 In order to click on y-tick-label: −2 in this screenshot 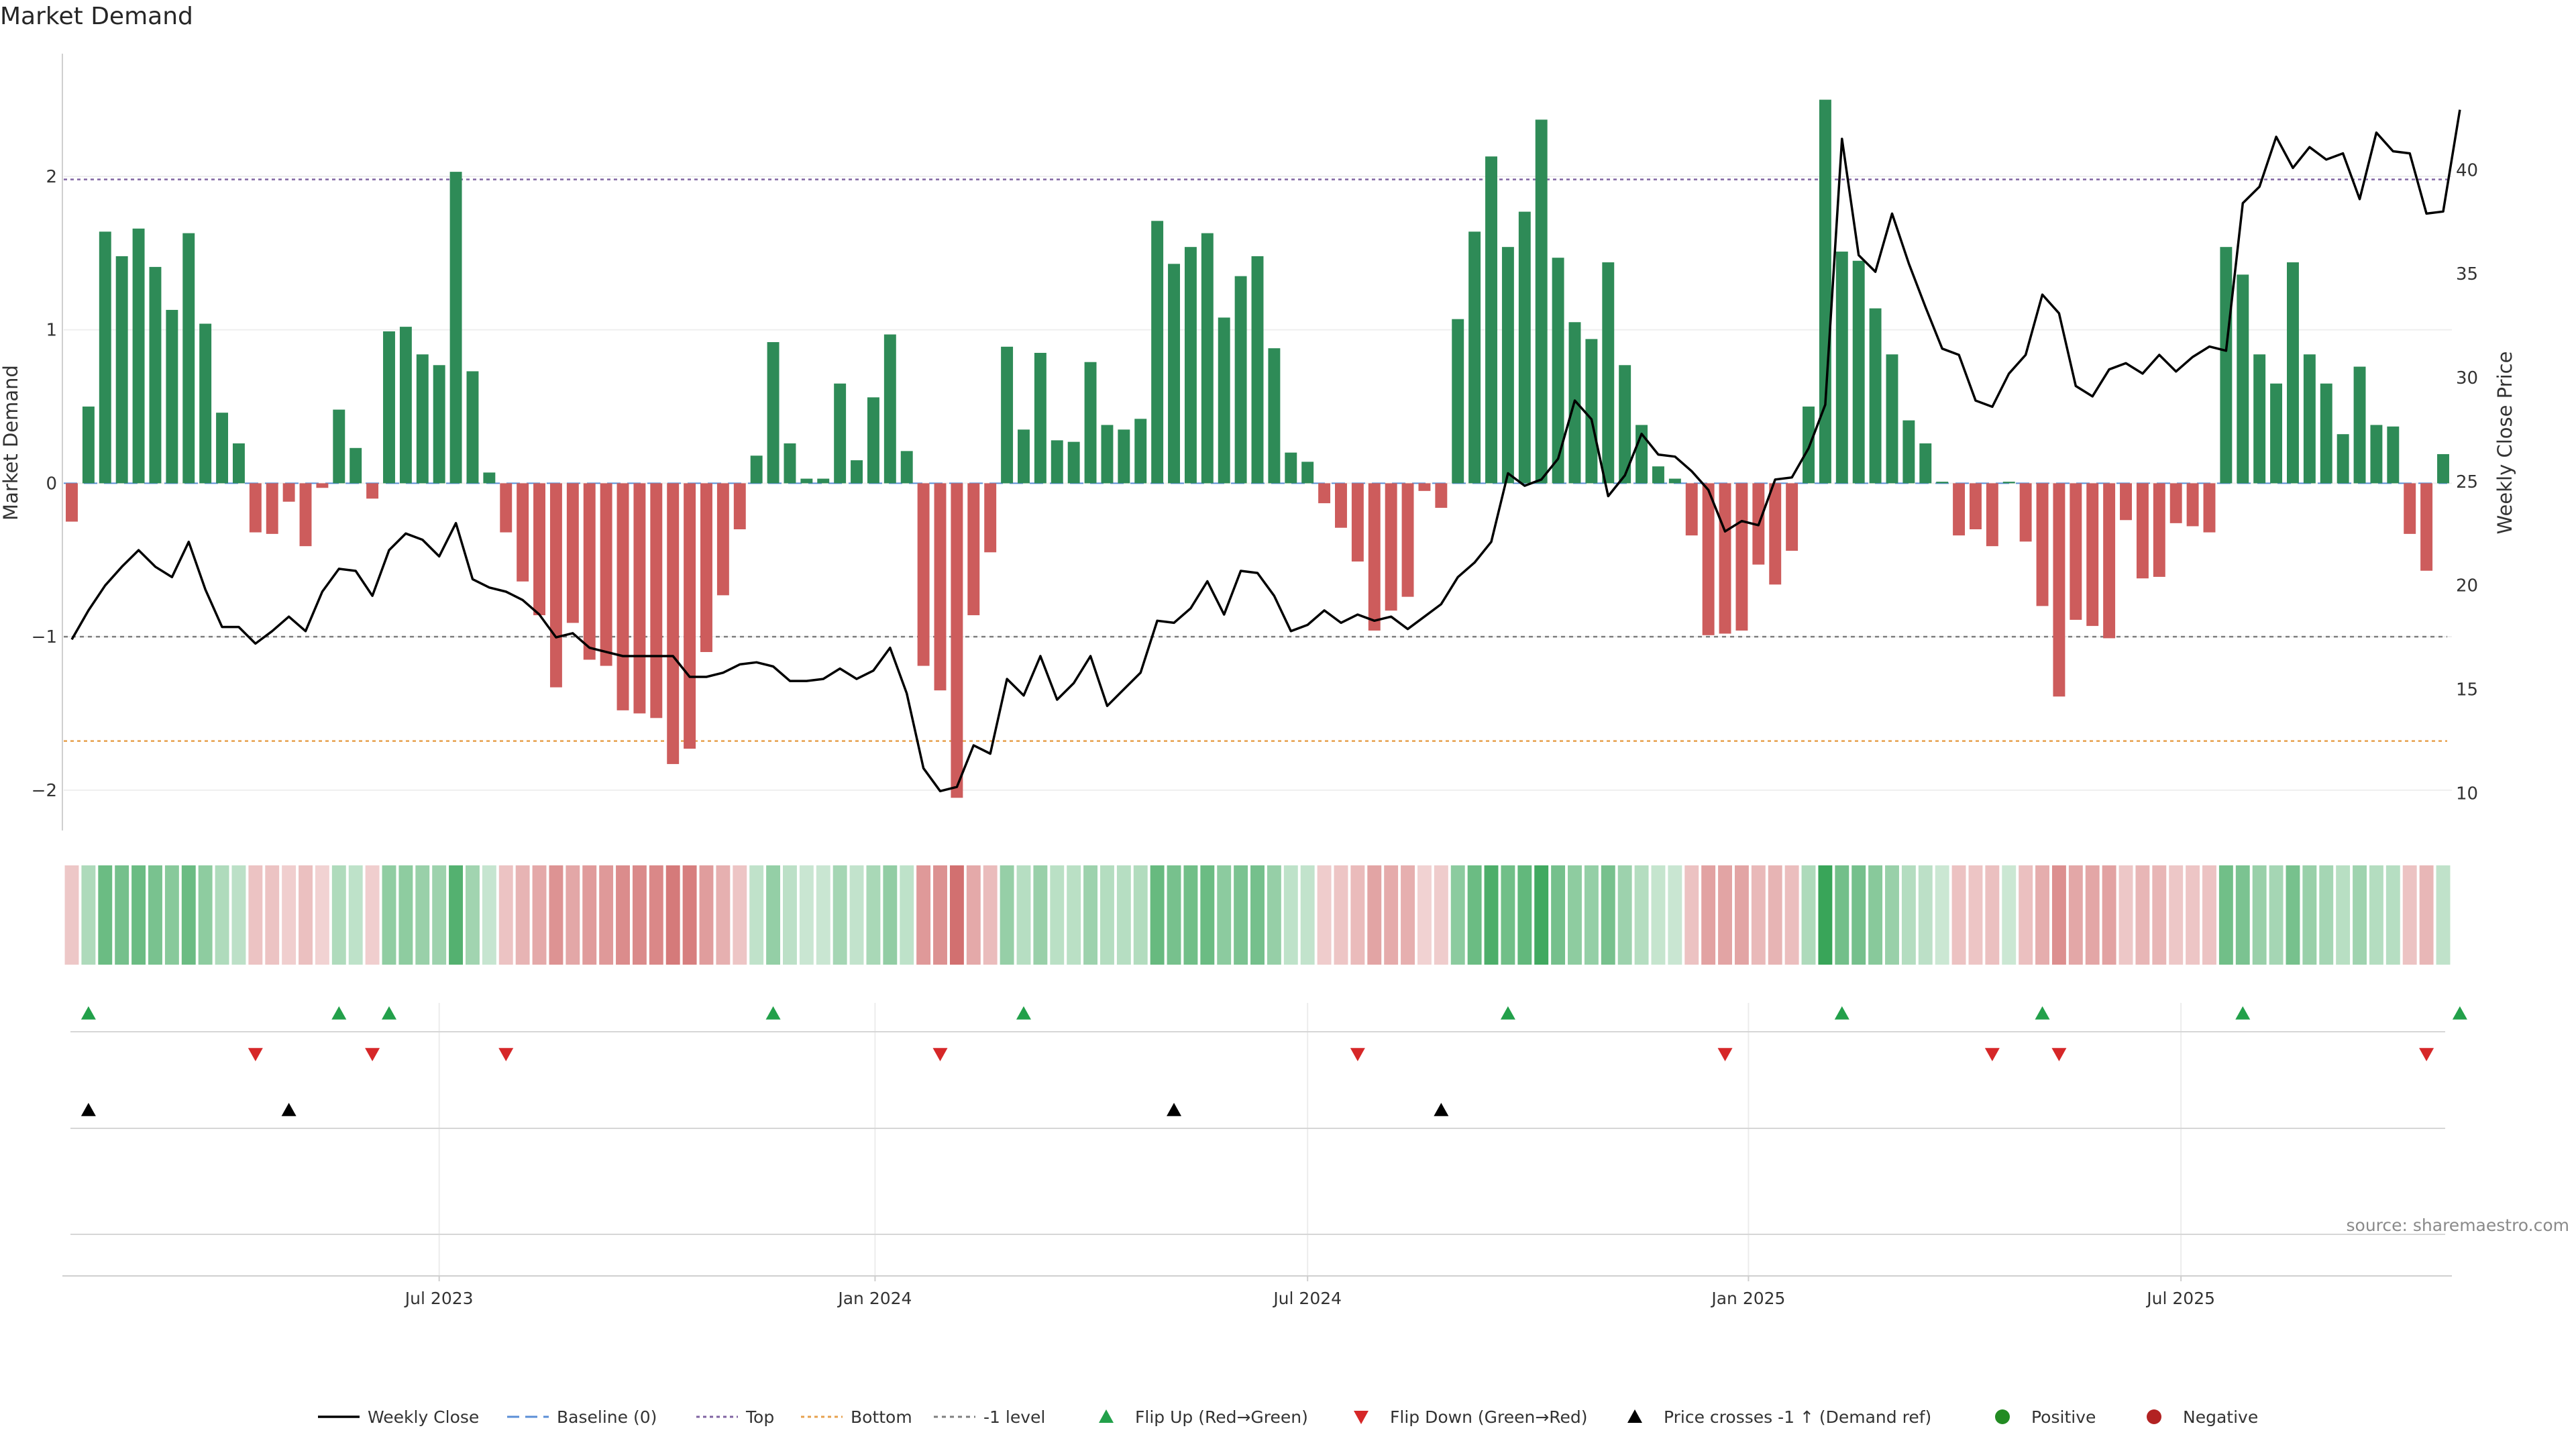, I will do `click(44, 791)`.